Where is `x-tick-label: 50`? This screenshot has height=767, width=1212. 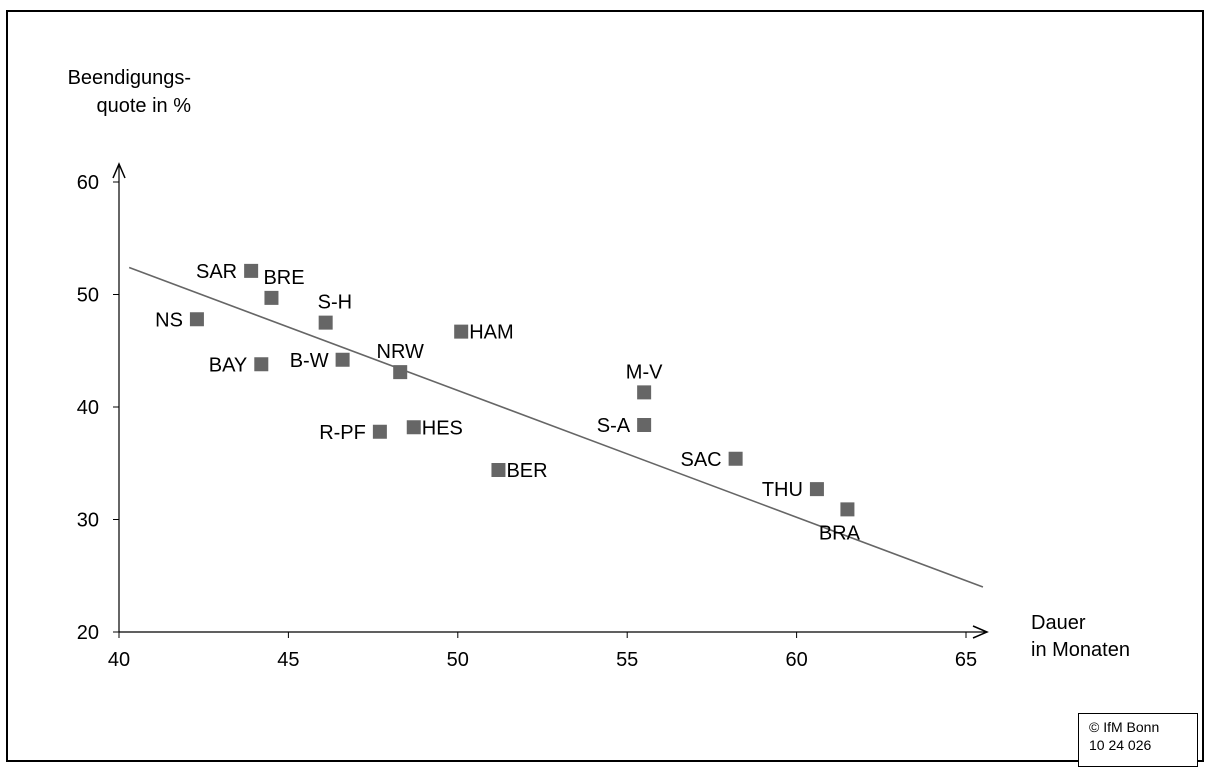 x-tick-label: 50 is located at coordinates (458, 660).